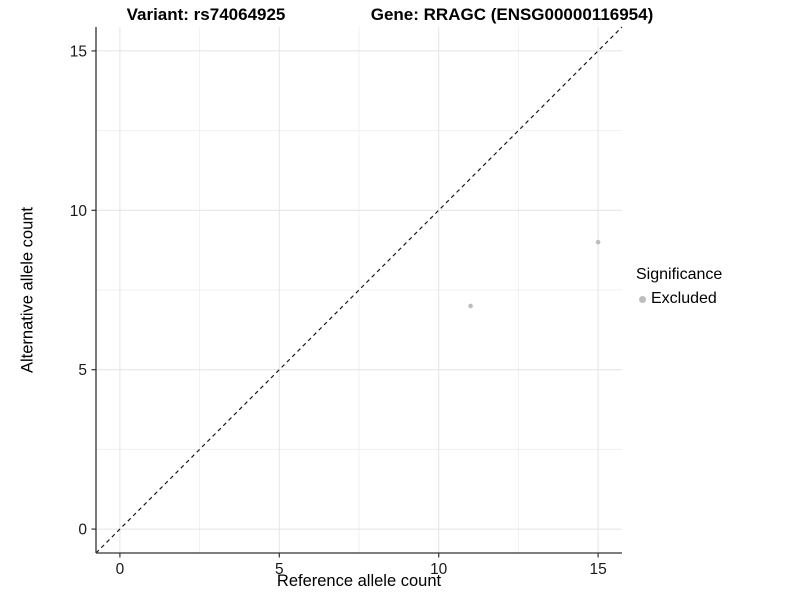  I want to click on legend-point-icon, so click(642, 299).